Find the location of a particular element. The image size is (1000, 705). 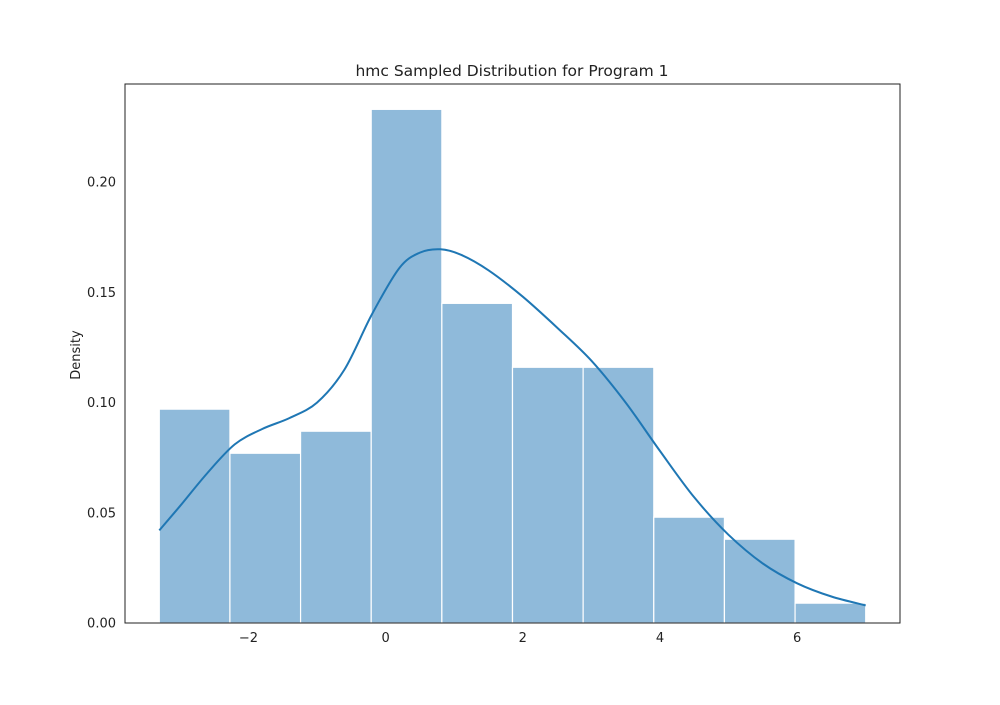

x-axis-ticks: −2 0 2 4 6 is located at coordinates (520, 638).